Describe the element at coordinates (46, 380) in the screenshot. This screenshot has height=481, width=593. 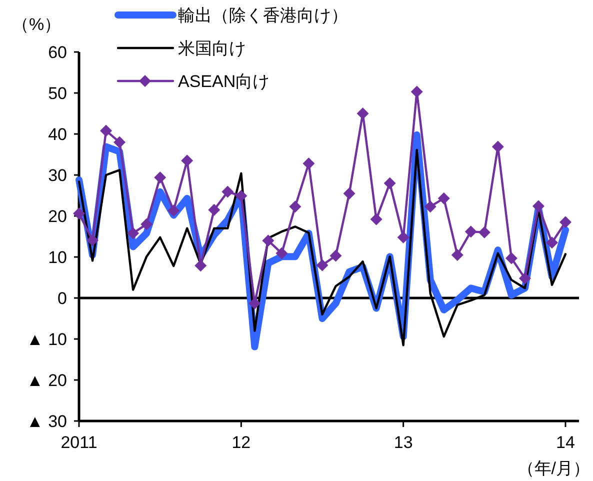
I see `y-tick-label: ▲ 20` at that location.